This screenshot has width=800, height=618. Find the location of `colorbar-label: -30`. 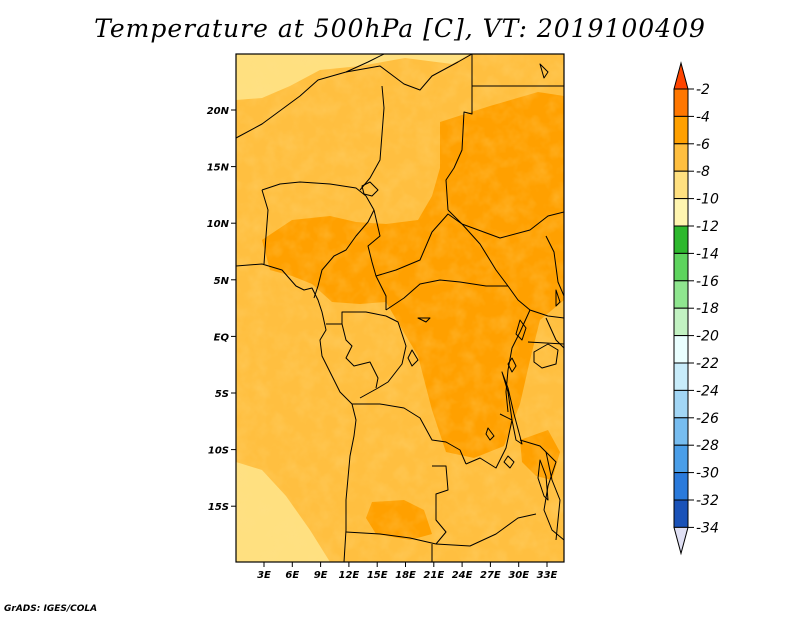

colorbar-label: -30 is located at coordinates (707, 474).